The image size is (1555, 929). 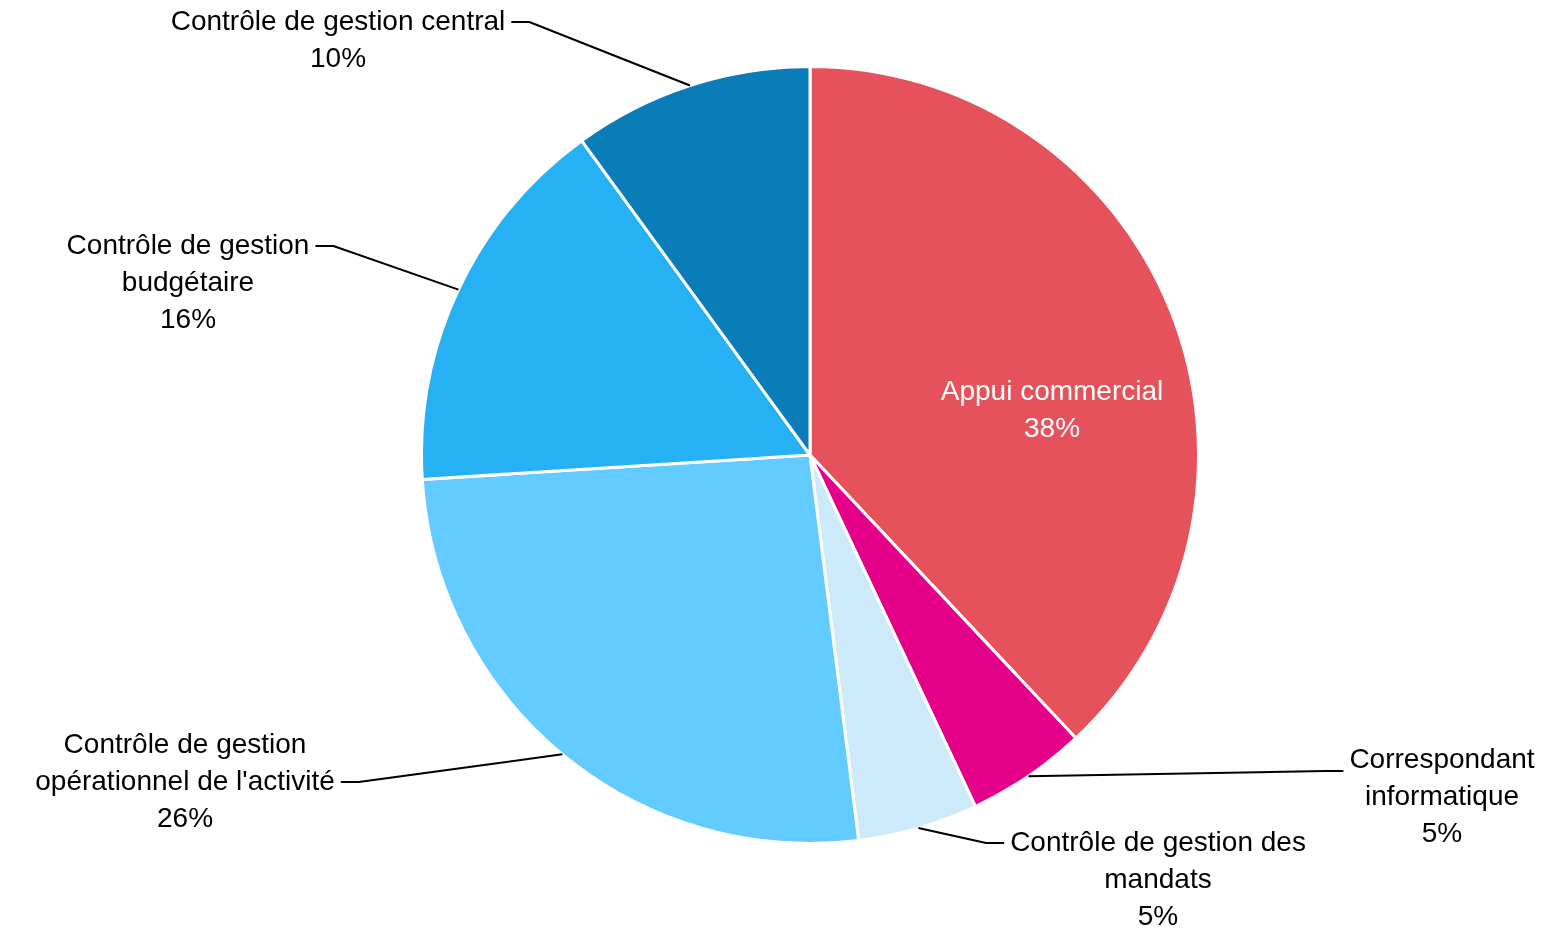 What do you see at coordinates (185, 761) in the screenshot?
I see `slice-label: Contrôle de gestion opérationnel de l'activité` at bounding box center [185, 761].